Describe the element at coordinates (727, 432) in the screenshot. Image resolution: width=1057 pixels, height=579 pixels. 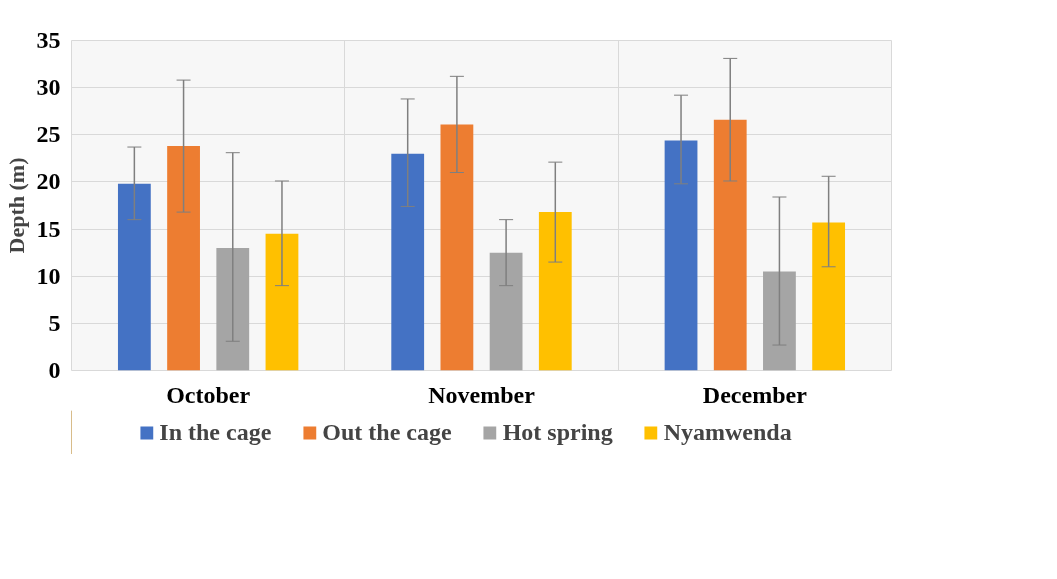
I see `legend-label: Nyamwenda` at that location.